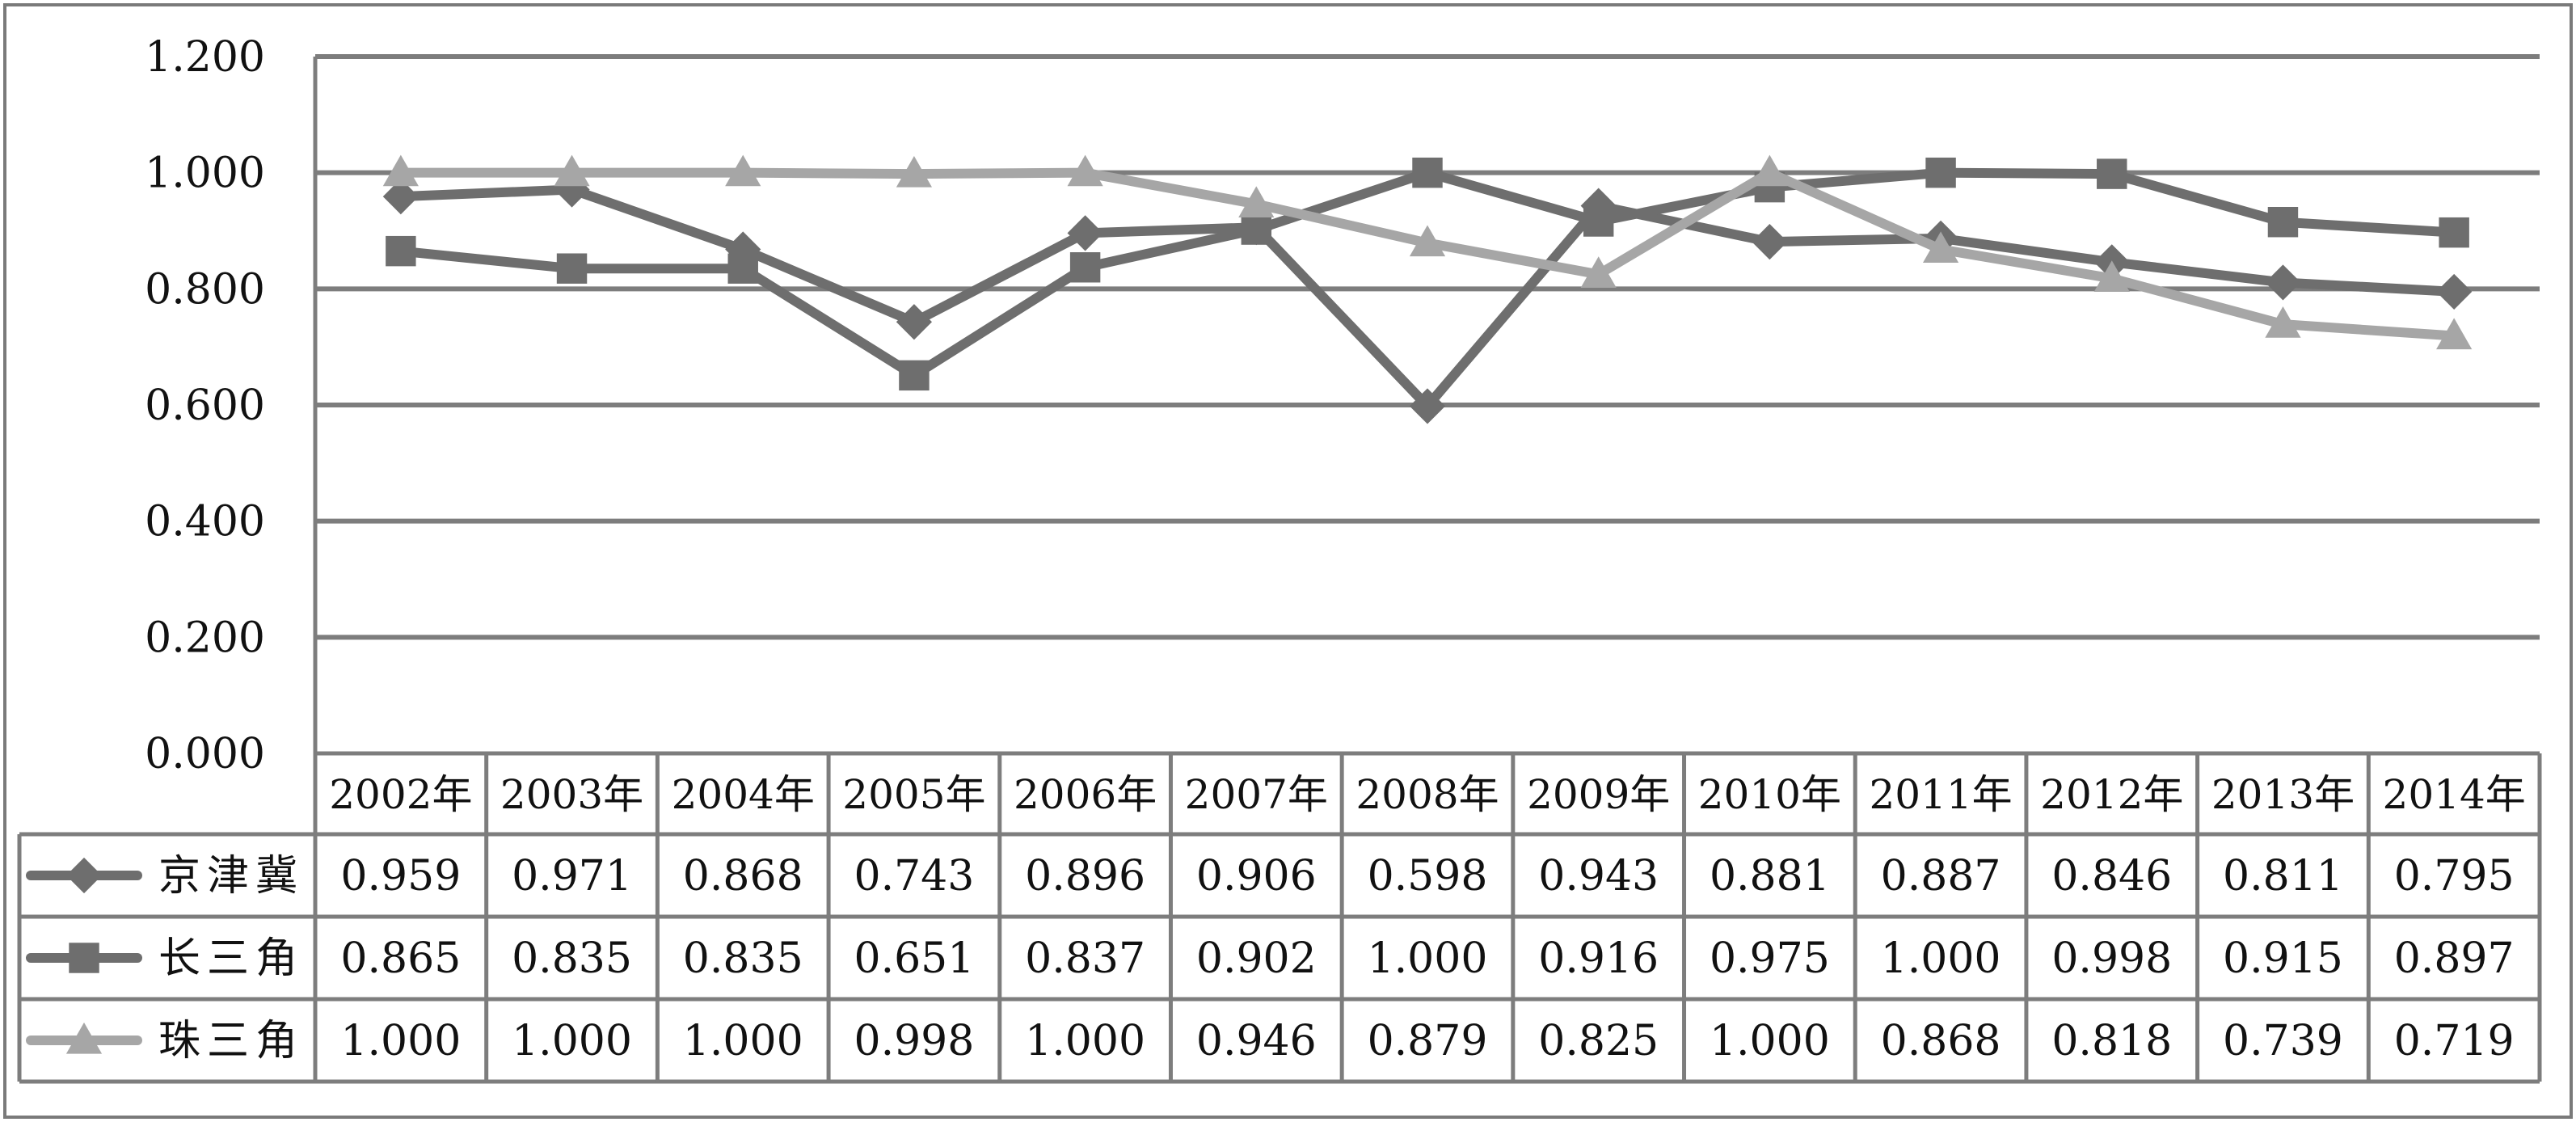 The height and width of the screenshot is (1122, 2576). Describe the element at coordinates (205, 522) in the screenshot. I see `y-tick-label: 0.400` at that location.